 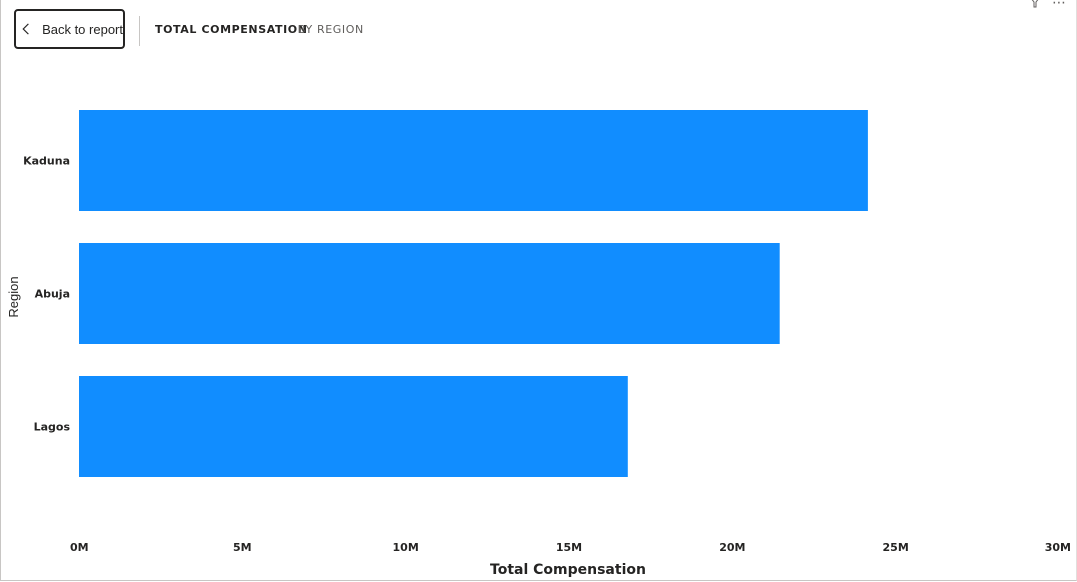 I want to click on breadcrumb-measure: TOTAL COMPENSATION, so click(x=231, y=29).